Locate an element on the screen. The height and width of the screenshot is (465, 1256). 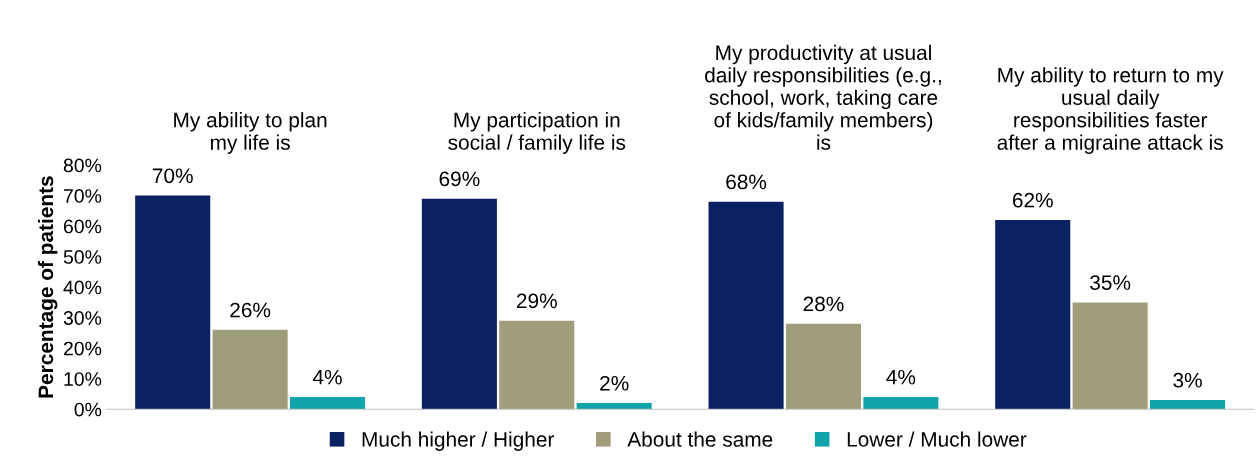
data-label: 3% is located at coordinates (1187, 380).